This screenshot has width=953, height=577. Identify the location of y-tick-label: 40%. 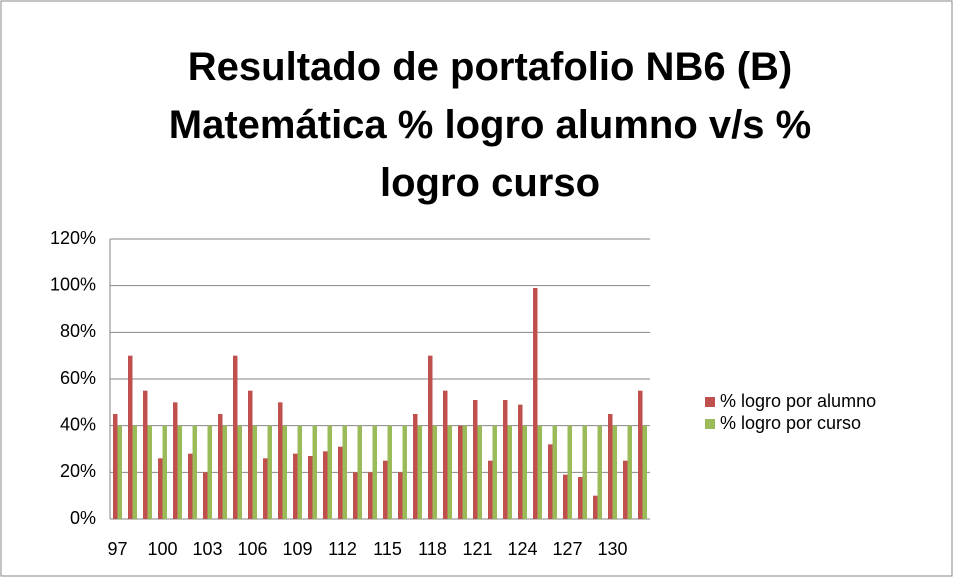
(78, 424).